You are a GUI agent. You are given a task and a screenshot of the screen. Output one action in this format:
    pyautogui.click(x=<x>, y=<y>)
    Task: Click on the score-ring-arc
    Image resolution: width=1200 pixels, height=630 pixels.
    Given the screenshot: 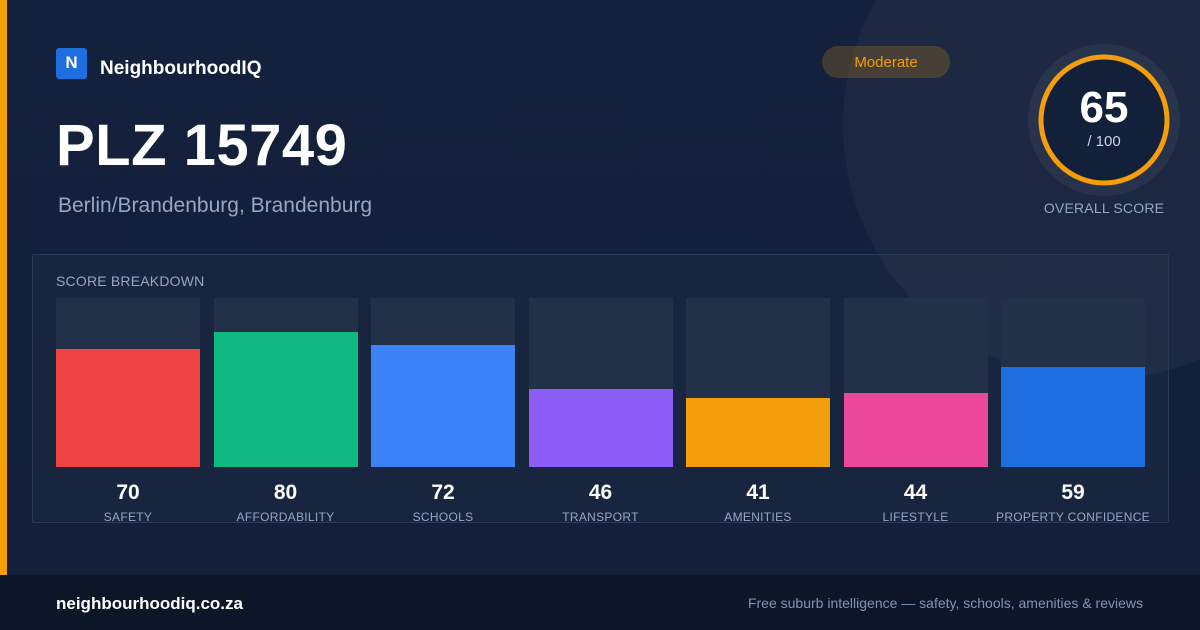 What is the action you would take?
    pyautogui.click(x=1104, y=120)
    